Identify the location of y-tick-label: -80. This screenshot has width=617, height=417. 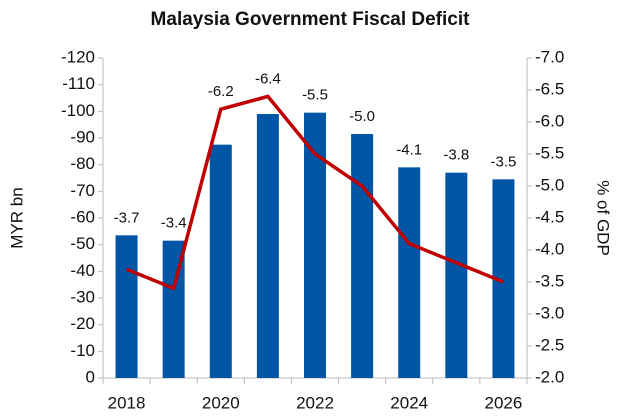
(82, 163).